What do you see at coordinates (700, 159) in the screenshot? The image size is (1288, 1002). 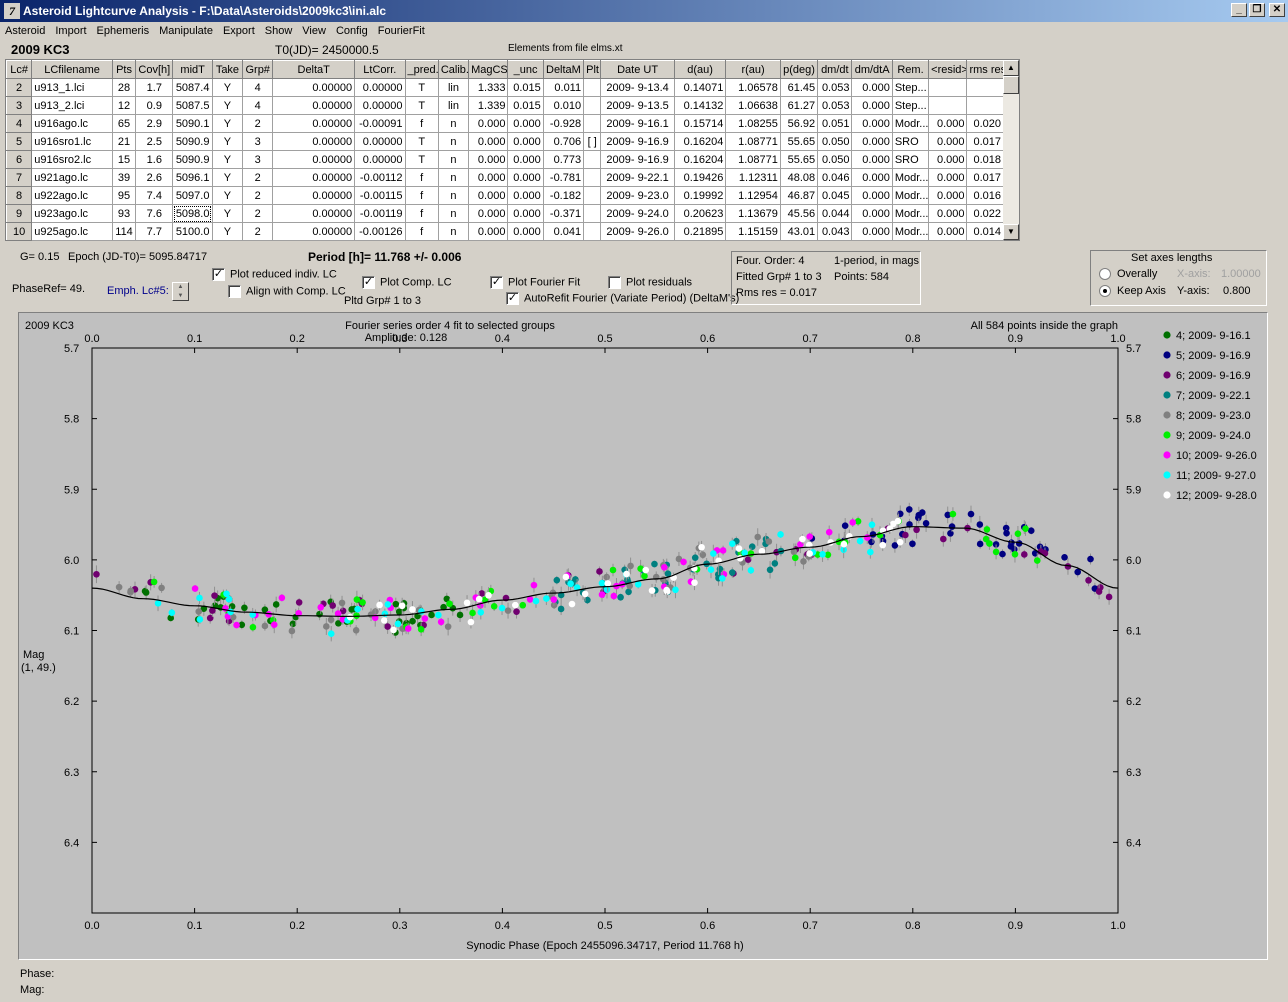 I see `table-cell: 0.16204` at bounding box center [700, 159].